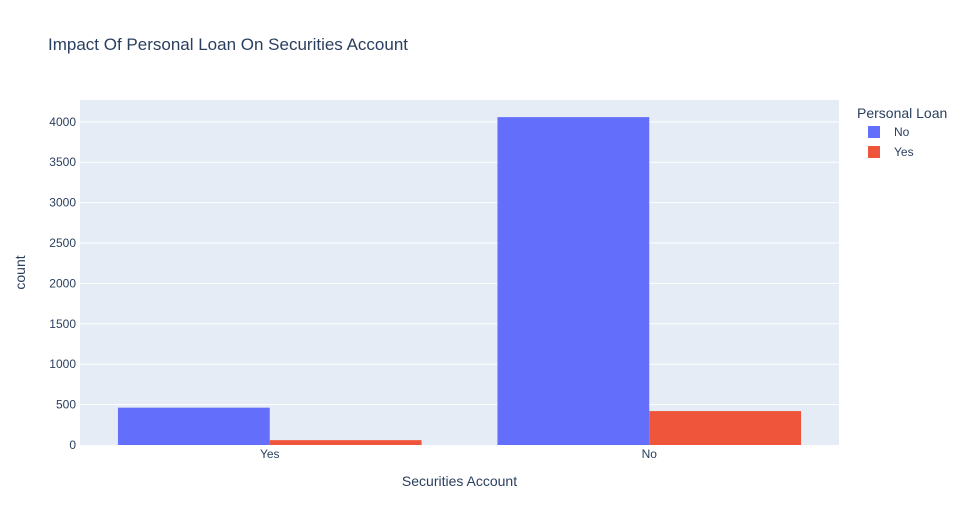 The width and height of the screenshot is (968, 525). I want to click on y-tick-label: 2000, so click(62, 283).